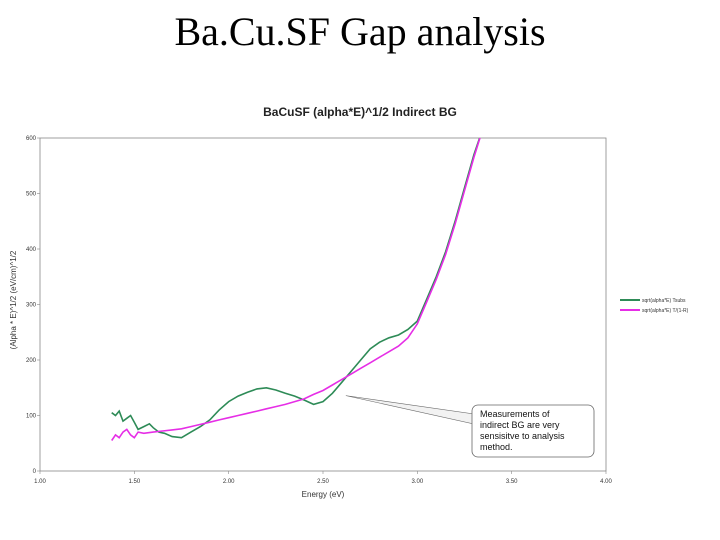  What do you see at coordinates (31, 139) in the screenshot?
I see `y-tick-label: 600` at bounding box center [31, 139].